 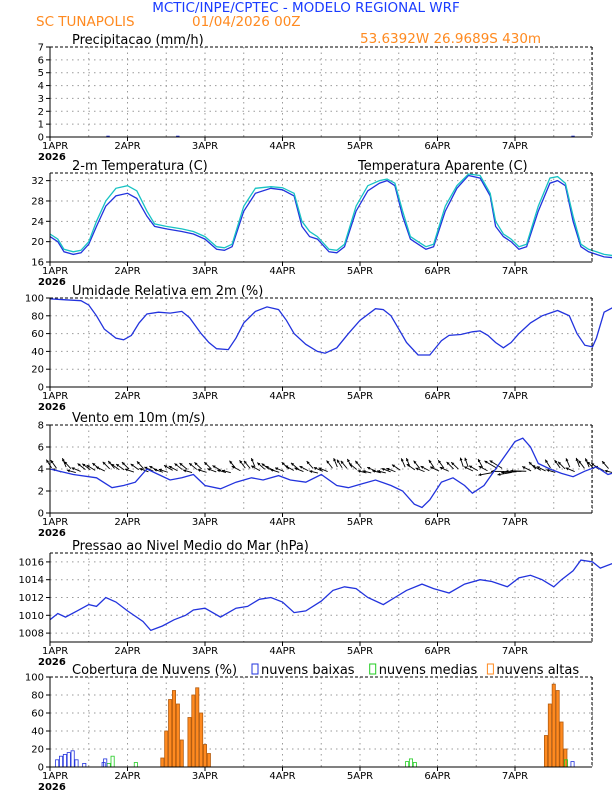 What do you see at coordinates (31, 634) in the screenshot?
I see `ytick-label: 1008` at bounding box center [31, 634].